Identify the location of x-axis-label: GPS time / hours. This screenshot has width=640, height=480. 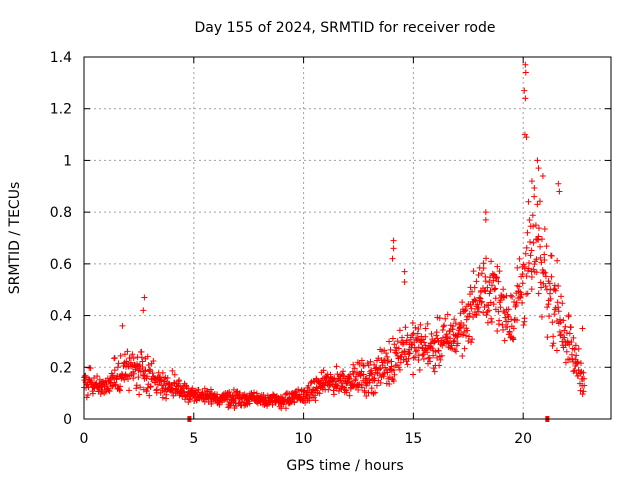
(344, 466).